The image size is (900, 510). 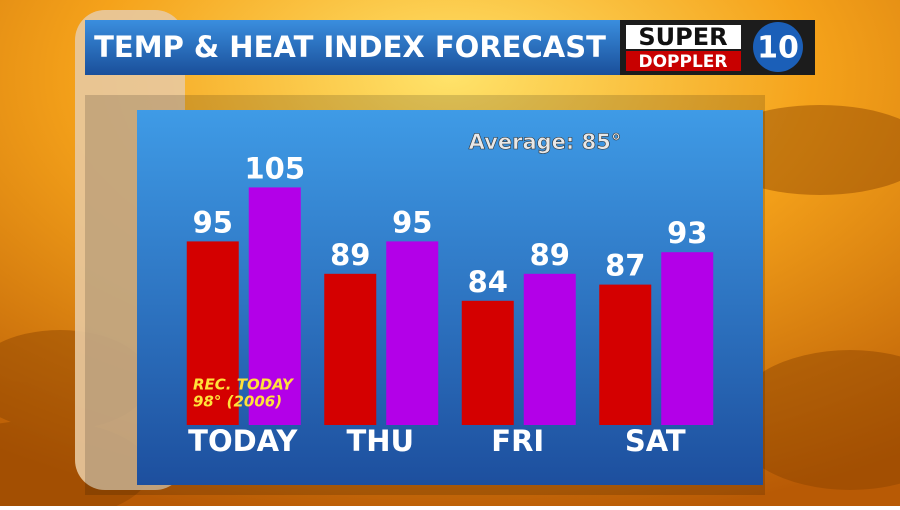 I want to click on logo-top-box, so click(x=683, y=37).